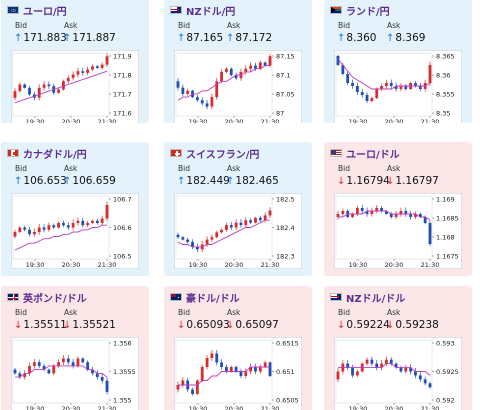  Describe the element at coordinates (122, 343) in the screenshot. I see `y-tick-label: 1.356` at that location.